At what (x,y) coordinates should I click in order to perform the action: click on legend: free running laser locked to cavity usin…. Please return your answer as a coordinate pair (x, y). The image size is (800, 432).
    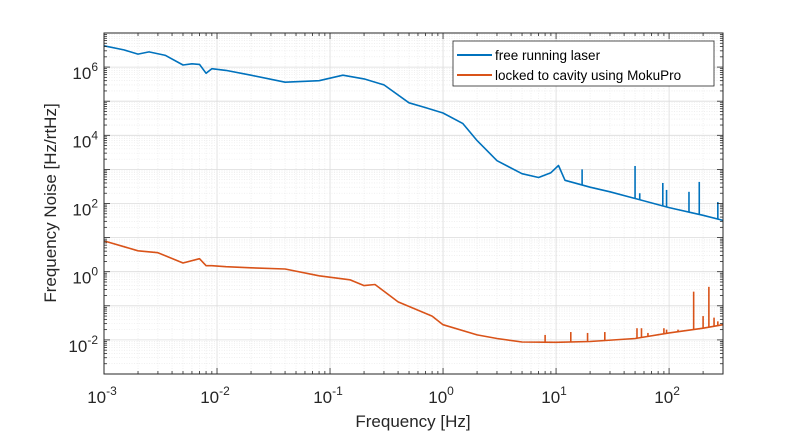
    Looking at the image, I should click on (583, 63).